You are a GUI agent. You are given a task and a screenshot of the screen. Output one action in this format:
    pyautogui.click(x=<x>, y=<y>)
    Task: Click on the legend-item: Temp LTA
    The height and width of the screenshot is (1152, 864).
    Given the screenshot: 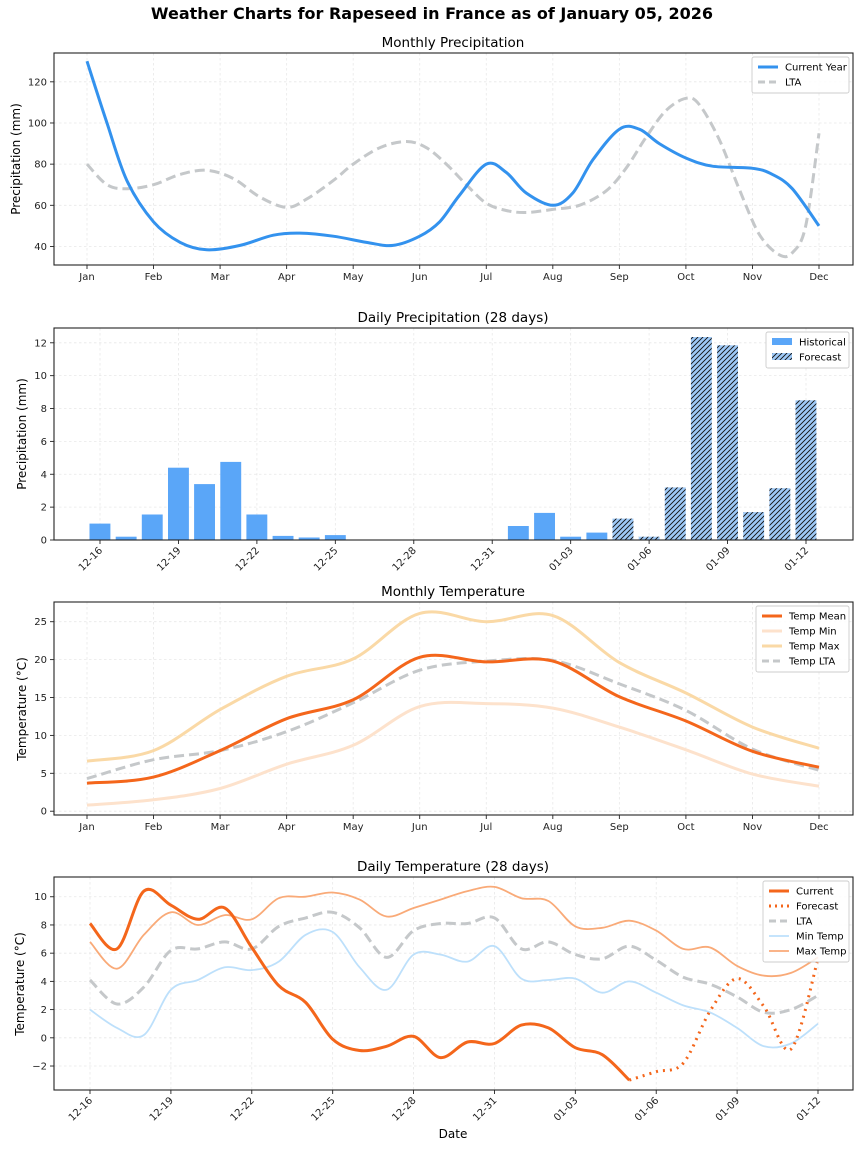 What is the action you would take?
    pyautogui.click(x=798, y=662)
    